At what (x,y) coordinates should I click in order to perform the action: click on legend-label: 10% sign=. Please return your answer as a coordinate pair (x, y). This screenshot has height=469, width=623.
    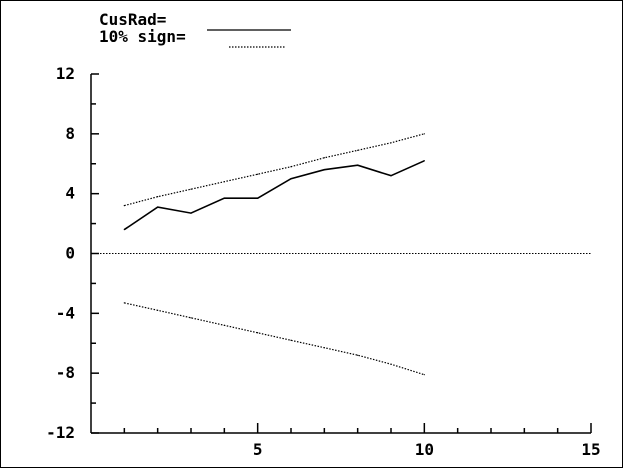
    Looking at the image, I should click on (142, 36).